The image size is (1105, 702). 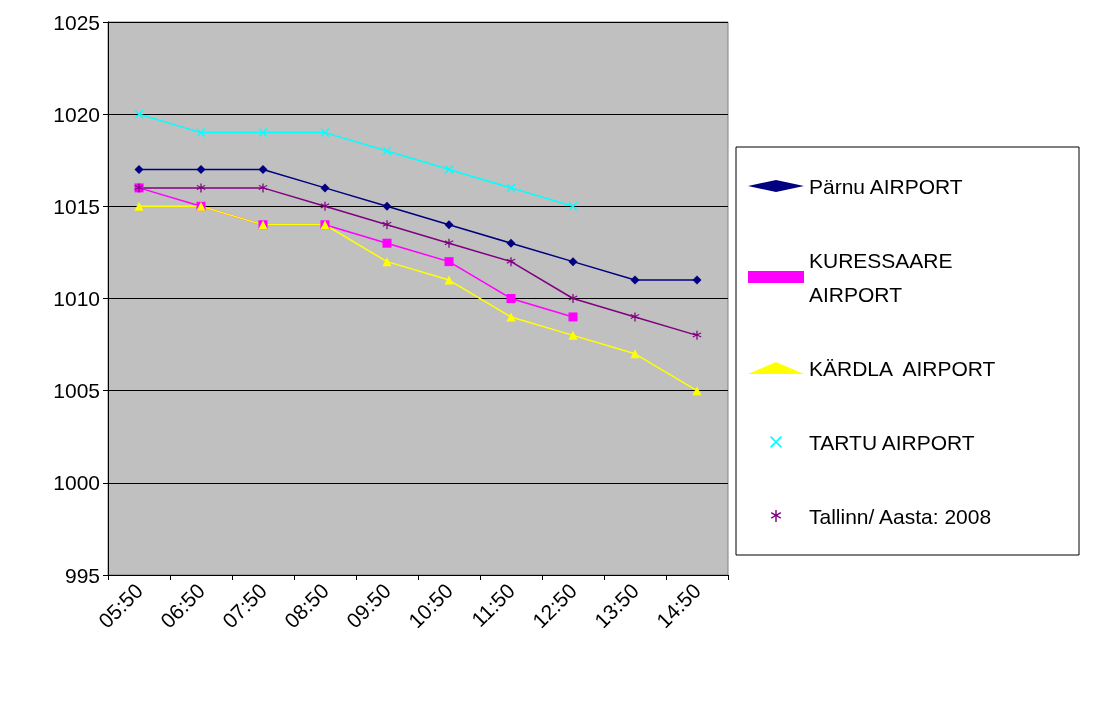 I want to click on legend-label: KÄRDLA AIRPORT, so click(x=902, y=368).